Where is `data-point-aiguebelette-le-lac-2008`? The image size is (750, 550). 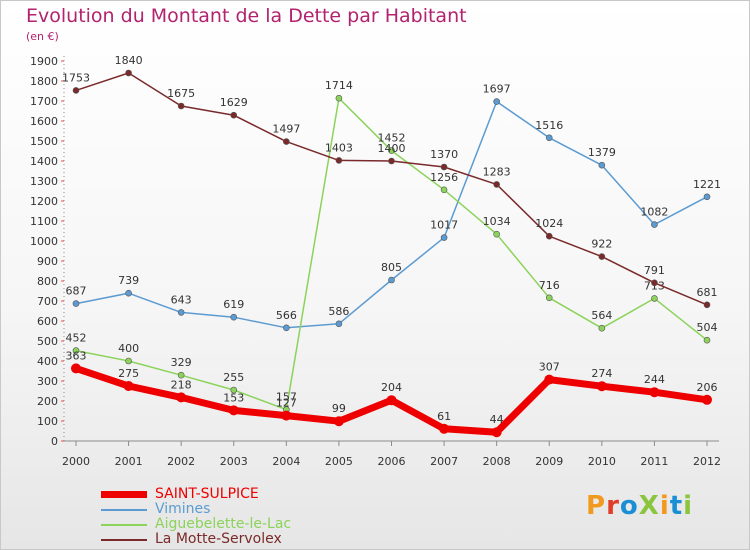 data-point-aiguebelette-le-lac-2008 is located at coordinates (496, 234).